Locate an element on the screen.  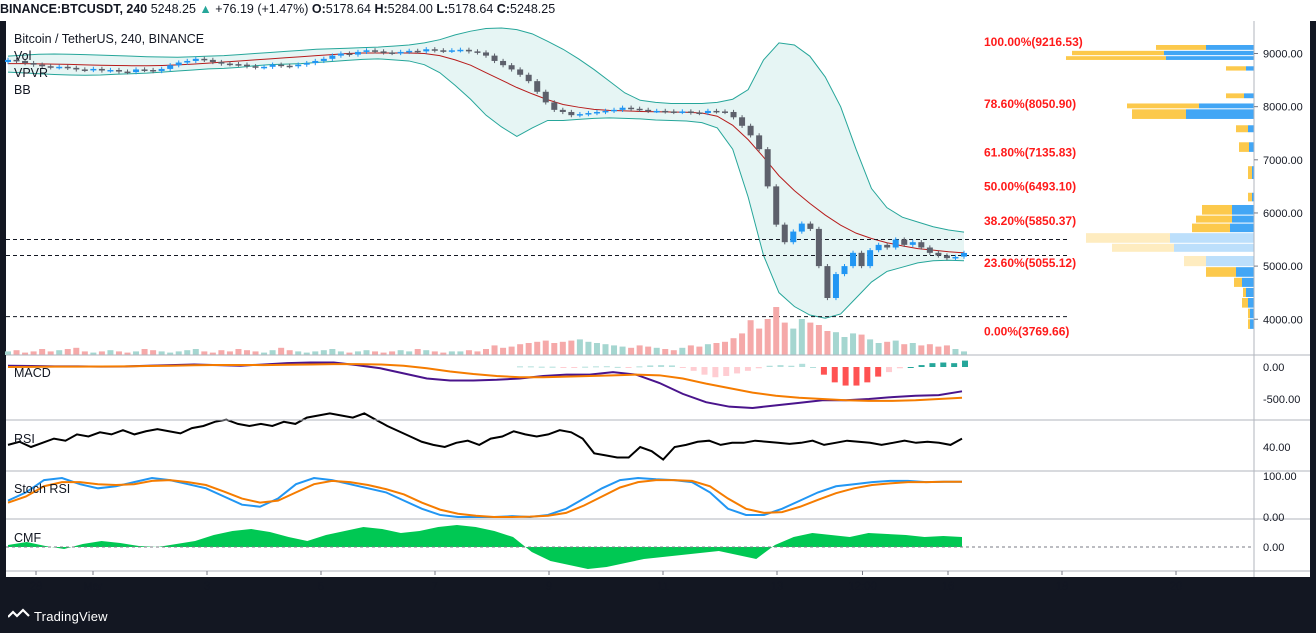
stoch-rsi-label: Stoch RSI is located at coordinates (42, 489).